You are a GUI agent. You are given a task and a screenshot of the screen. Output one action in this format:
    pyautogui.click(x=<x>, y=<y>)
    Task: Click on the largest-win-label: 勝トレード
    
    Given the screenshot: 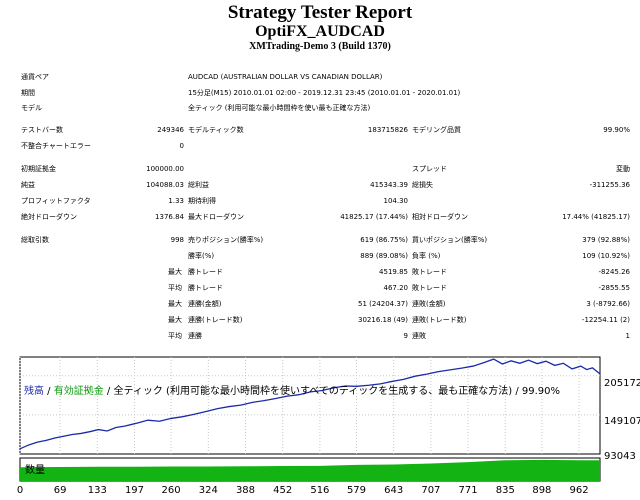 What is the action you would take?
    pyautogui.click(x=205, y=272)
    